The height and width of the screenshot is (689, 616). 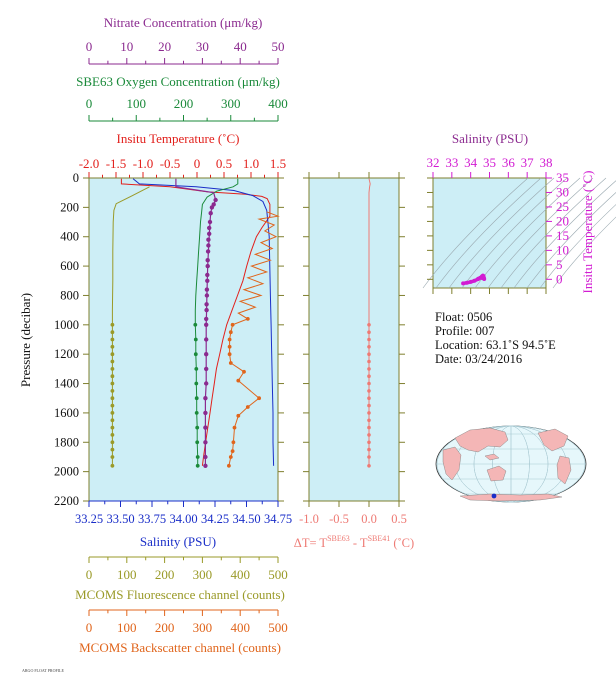 What do you see at coordinates (240, 627) in the screenshot?
I see `backscatter-axis-tick-label: 400` at bounding box center [240, 627].